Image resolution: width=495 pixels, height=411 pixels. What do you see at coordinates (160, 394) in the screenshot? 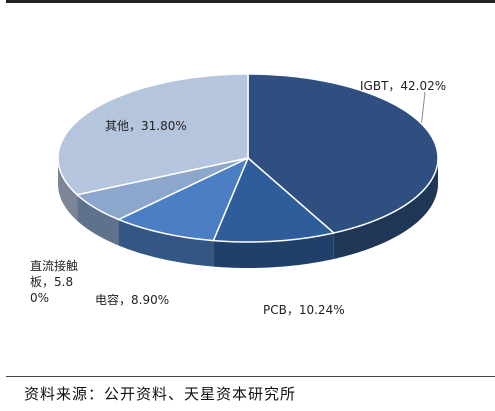
I see `source-note: 资料来源：公开资料、天星资本研究所` at bounding box center [160, 394].